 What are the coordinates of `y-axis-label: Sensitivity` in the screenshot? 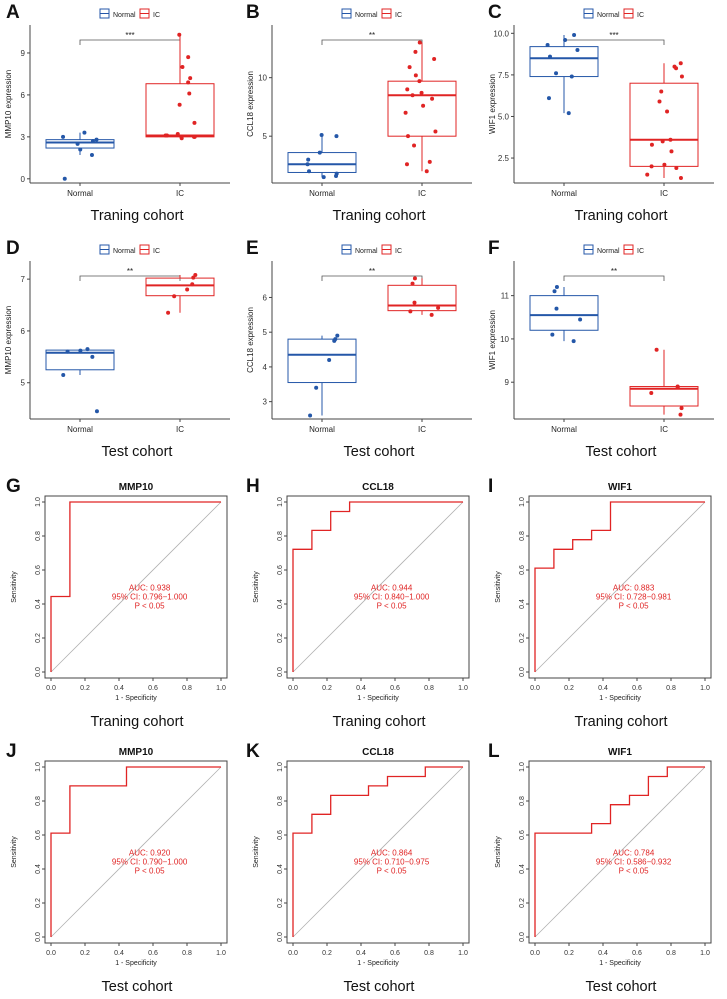 It's located at (256, 587).